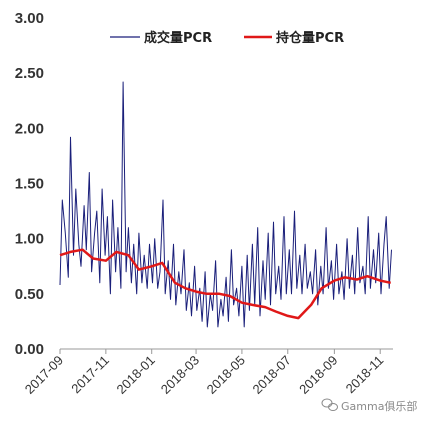 Image resolution: width=425 pixels, height=425 pixels. What do you see at coordinates (29, 128) in the screenshot?
I see `y-tick-label: 2.00` at bounding box center [29, 128].